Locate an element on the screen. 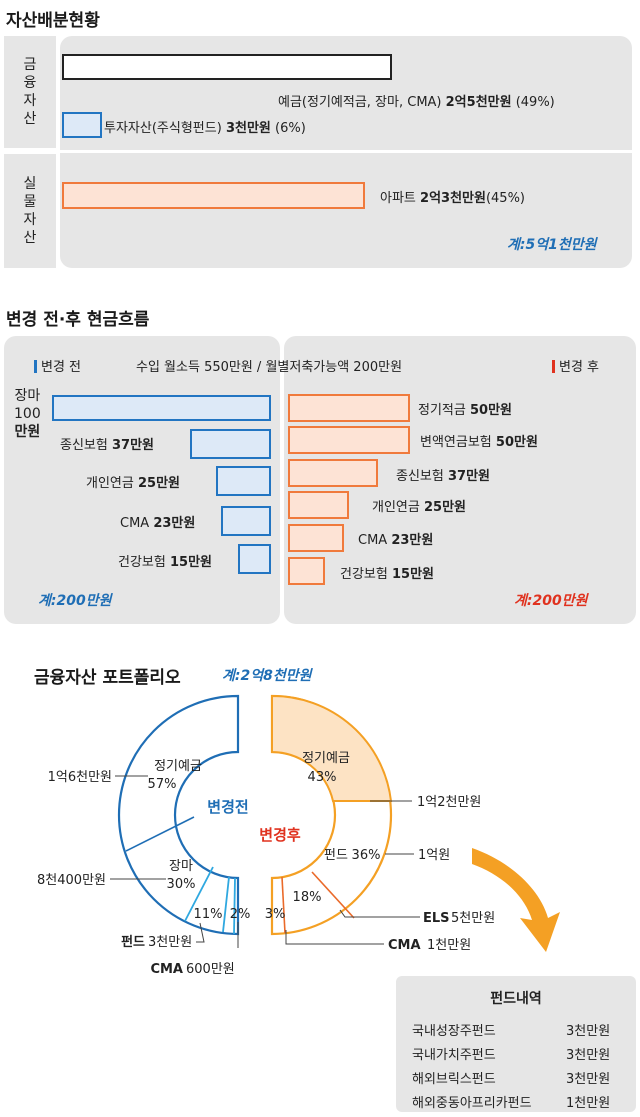 This screenshot has height=1117, width=640. after-slice-deposit-pct: 43% is located at coordinates (322, 777).